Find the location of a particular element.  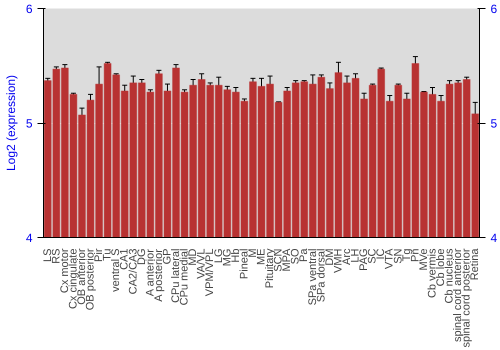

x-tick-label: Retina is located at coordinates (475, 264).